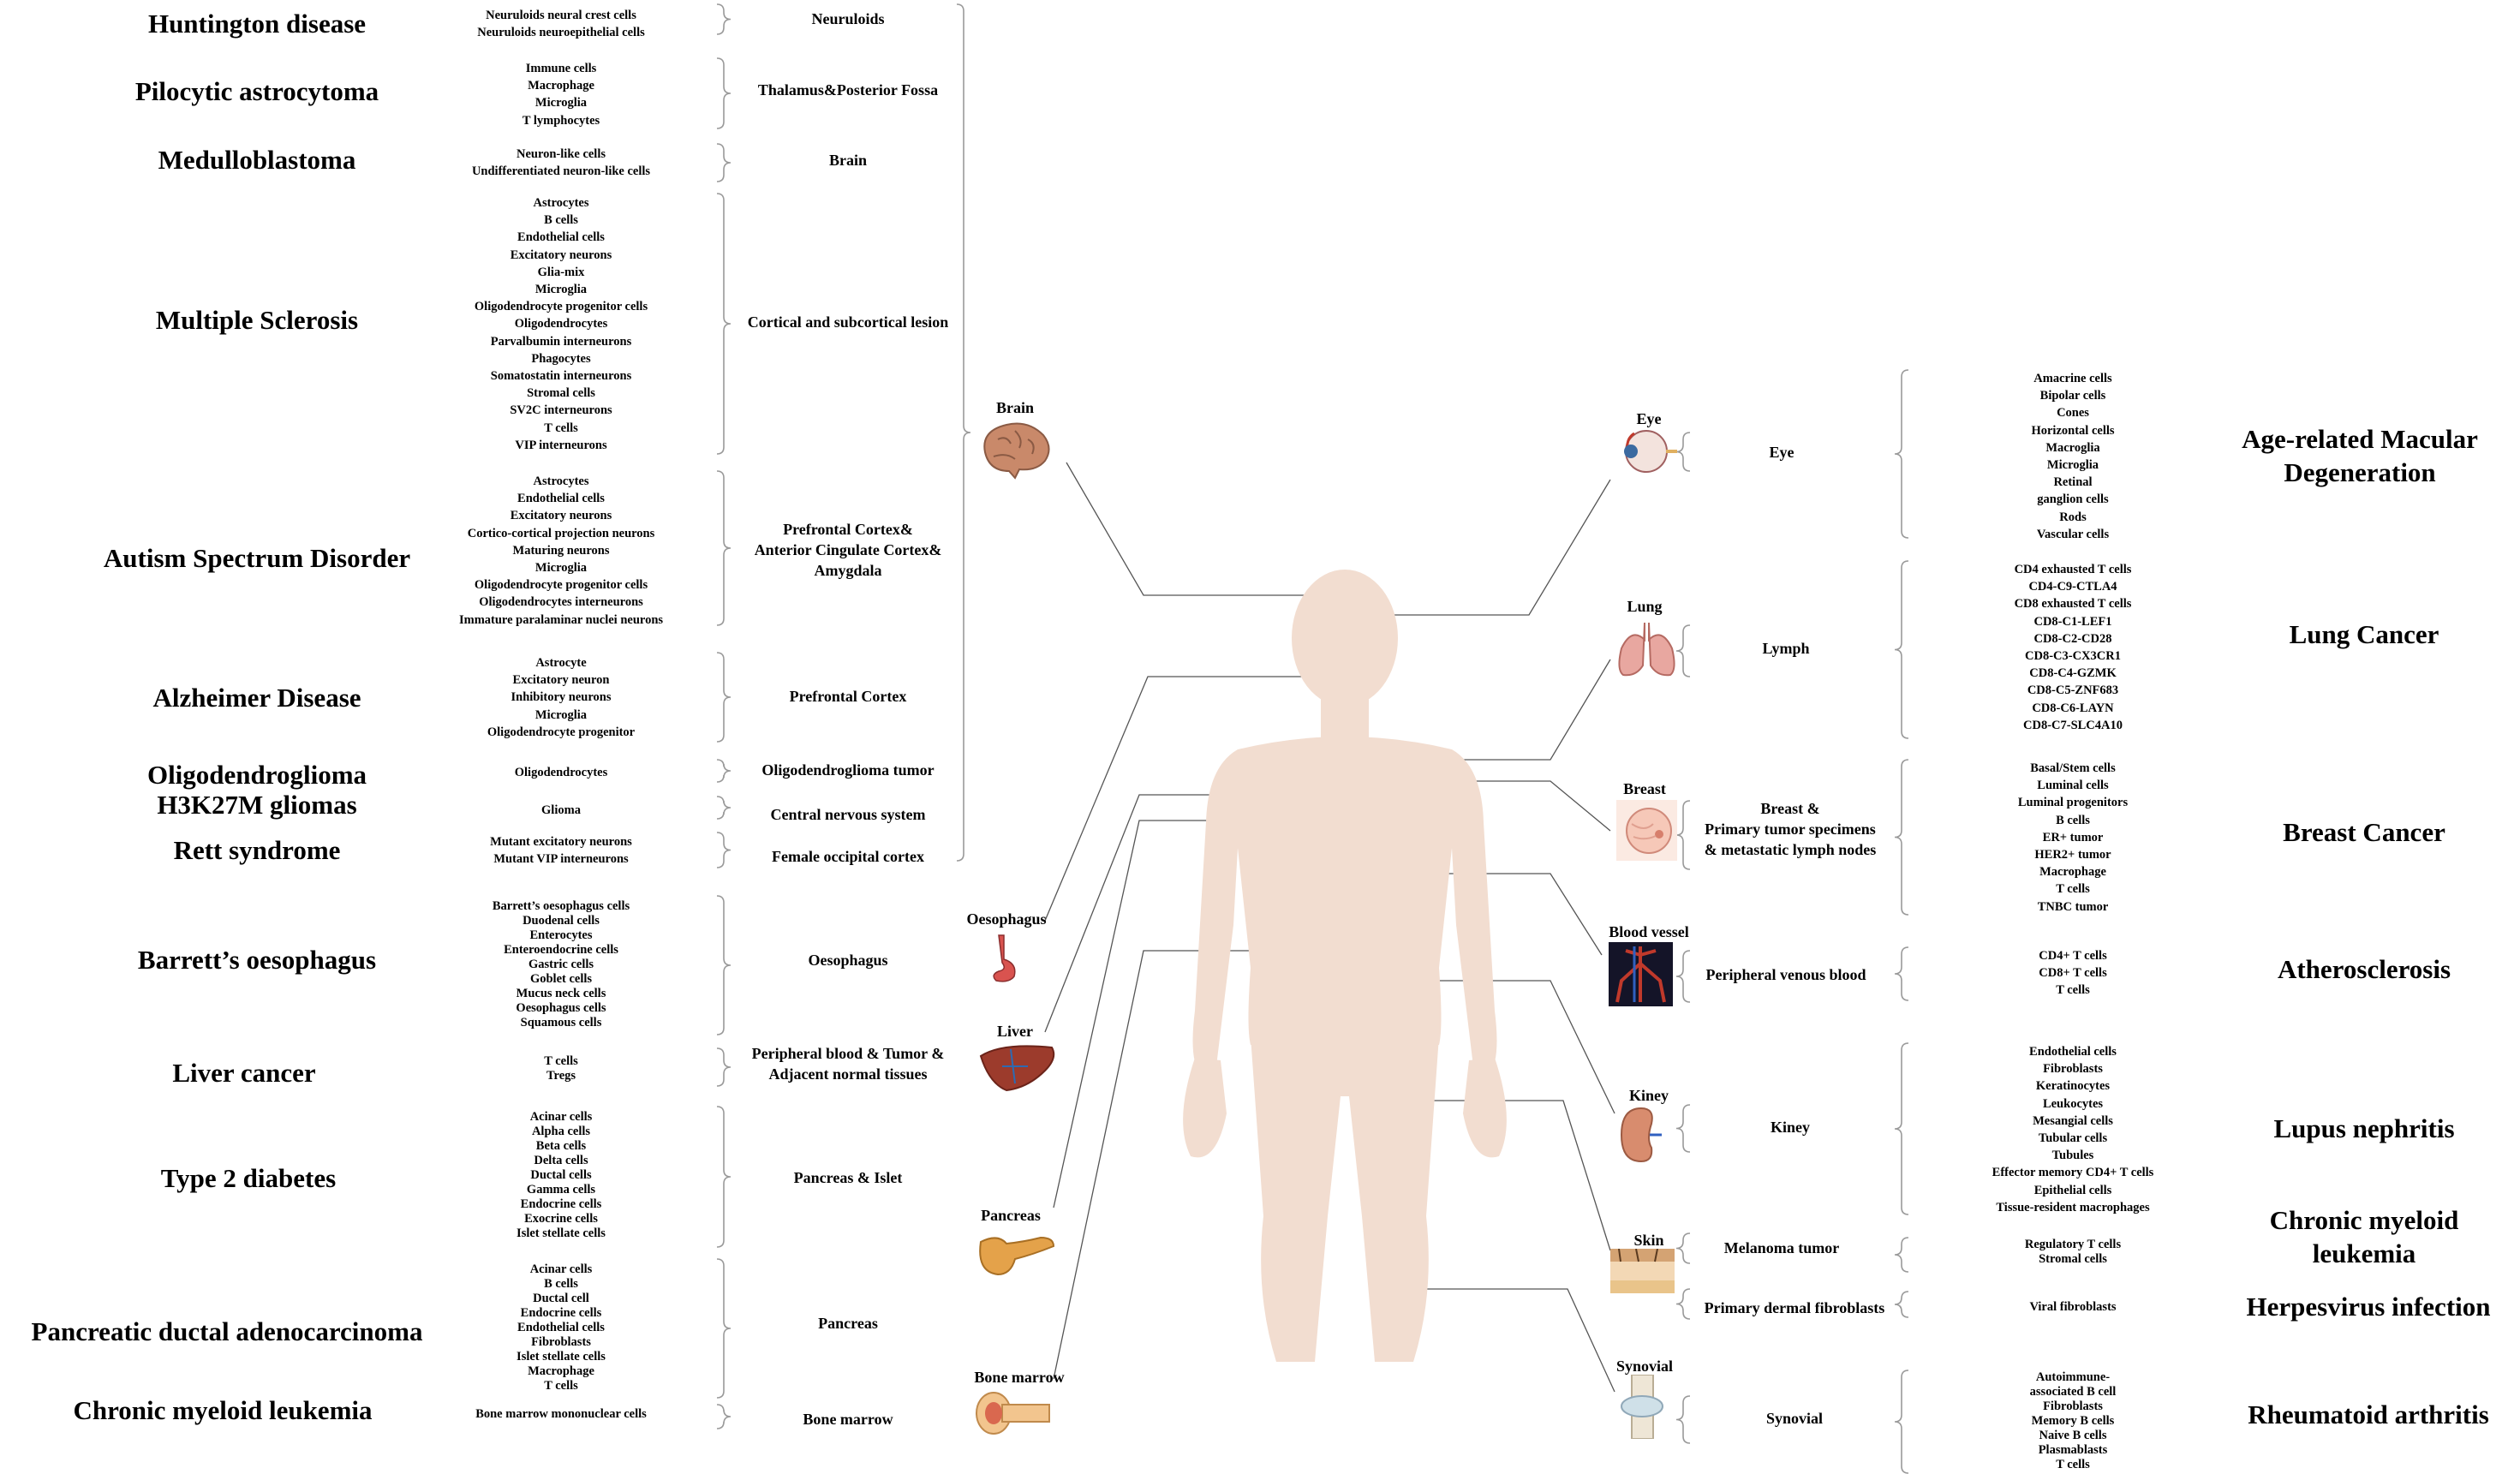 The height and width of the screenshot is (1474, 2520). I want to click on organ-label-liver: Liver, so click(1015, 1031).